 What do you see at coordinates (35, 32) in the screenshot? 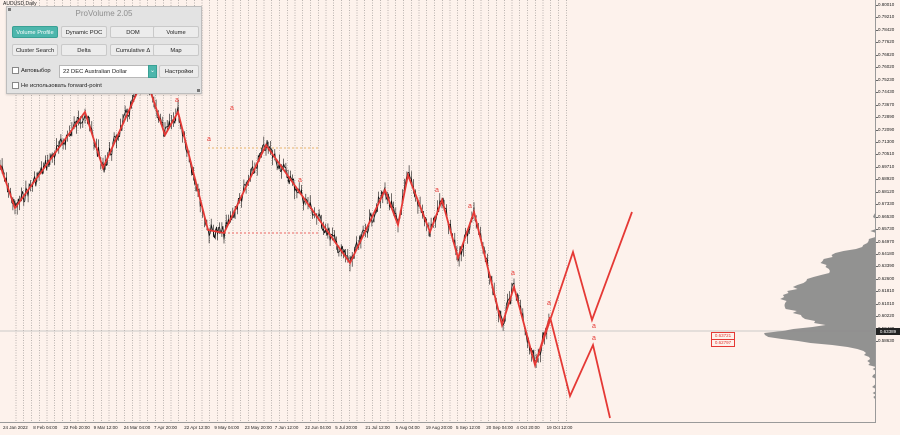
I see `volume-profile-button: Volume Profile` at bounding box center [35, 32].